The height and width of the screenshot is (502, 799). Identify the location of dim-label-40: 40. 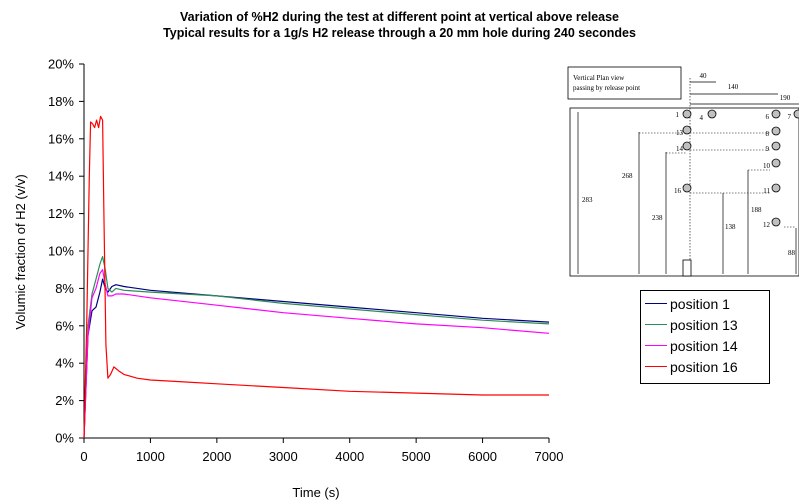
(704, 76).